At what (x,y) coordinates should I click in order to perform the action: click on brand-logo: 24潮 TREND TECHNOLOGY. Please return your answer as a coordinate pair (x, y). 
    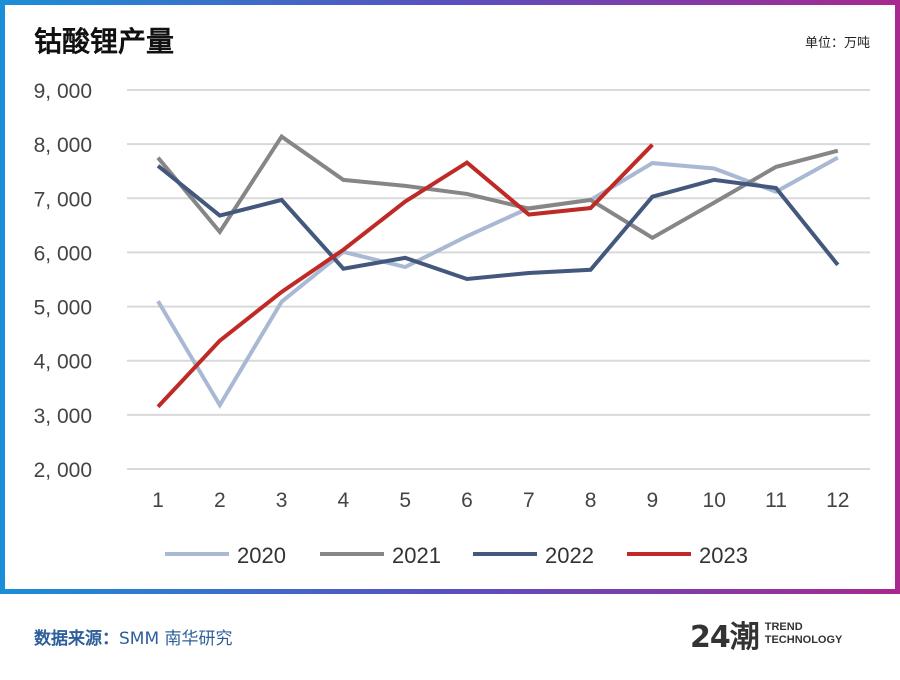
    Looking at the image, I should click on (766, 634).